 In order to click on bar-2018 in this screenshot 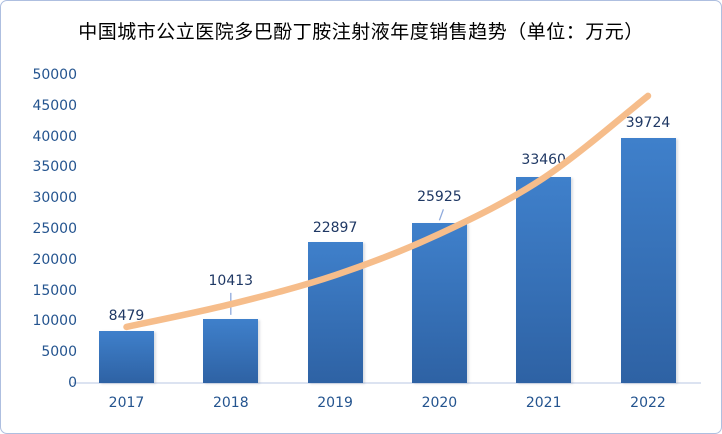, I will do `click(231, 350)`.